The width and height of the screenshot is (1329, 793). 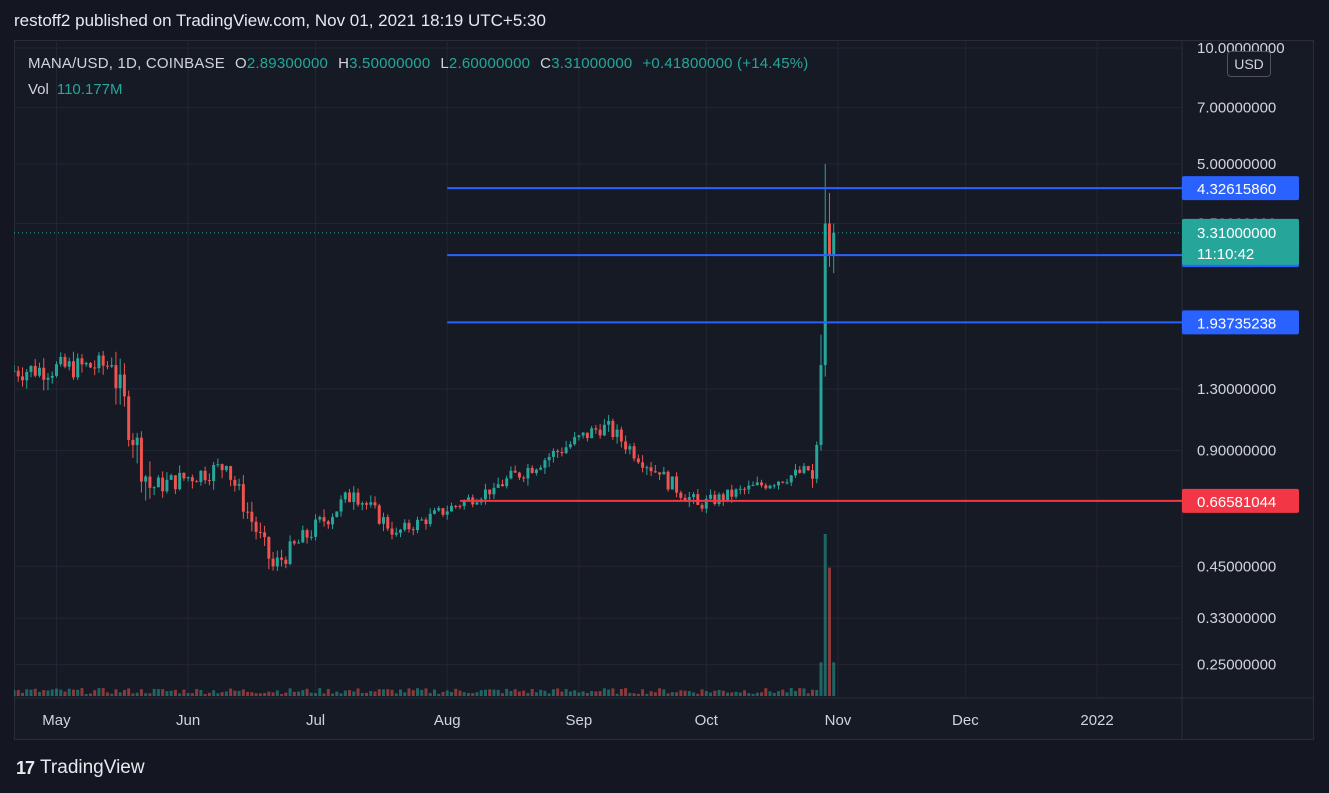 What do you see at coordinates (188, 720) in the screenshot?
I see `time-tick-label: Jun` at bounding box center [188, 720].